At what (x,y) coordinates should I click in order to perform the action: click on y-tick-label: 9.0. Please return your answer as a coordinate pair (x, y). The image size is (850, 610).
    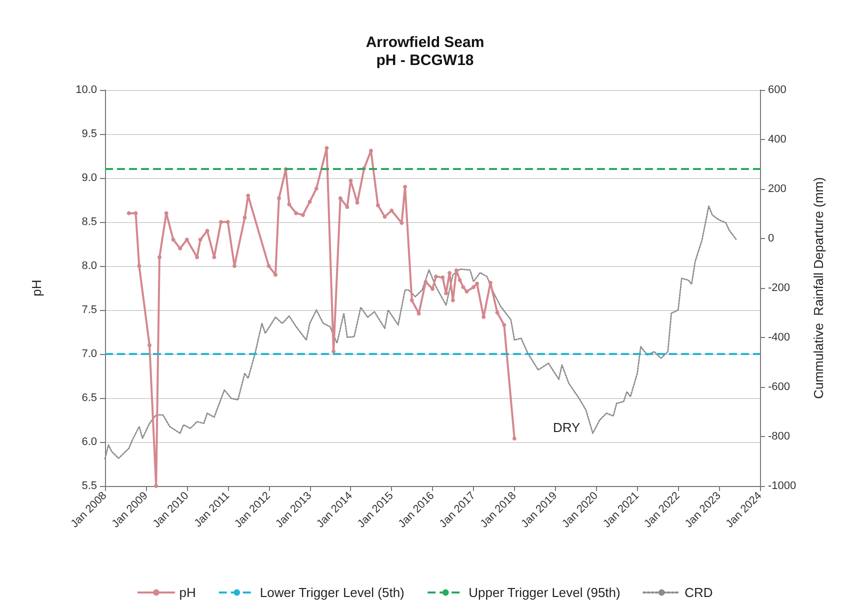
    Looking at the image, I should click on (89, 178).